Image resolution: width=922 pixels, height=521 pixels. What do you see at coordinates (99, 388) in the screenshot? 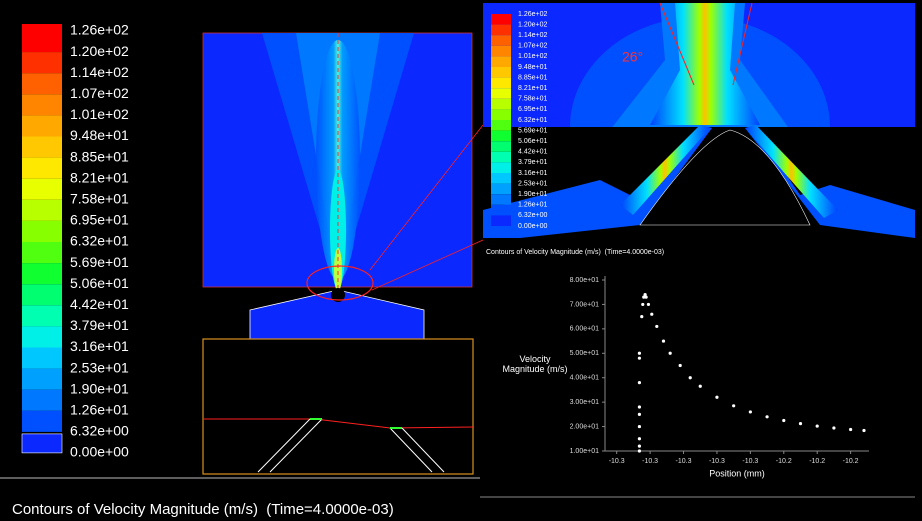
I see `colorbar-label: 1.90e+01` at bounding box center [99, 388].